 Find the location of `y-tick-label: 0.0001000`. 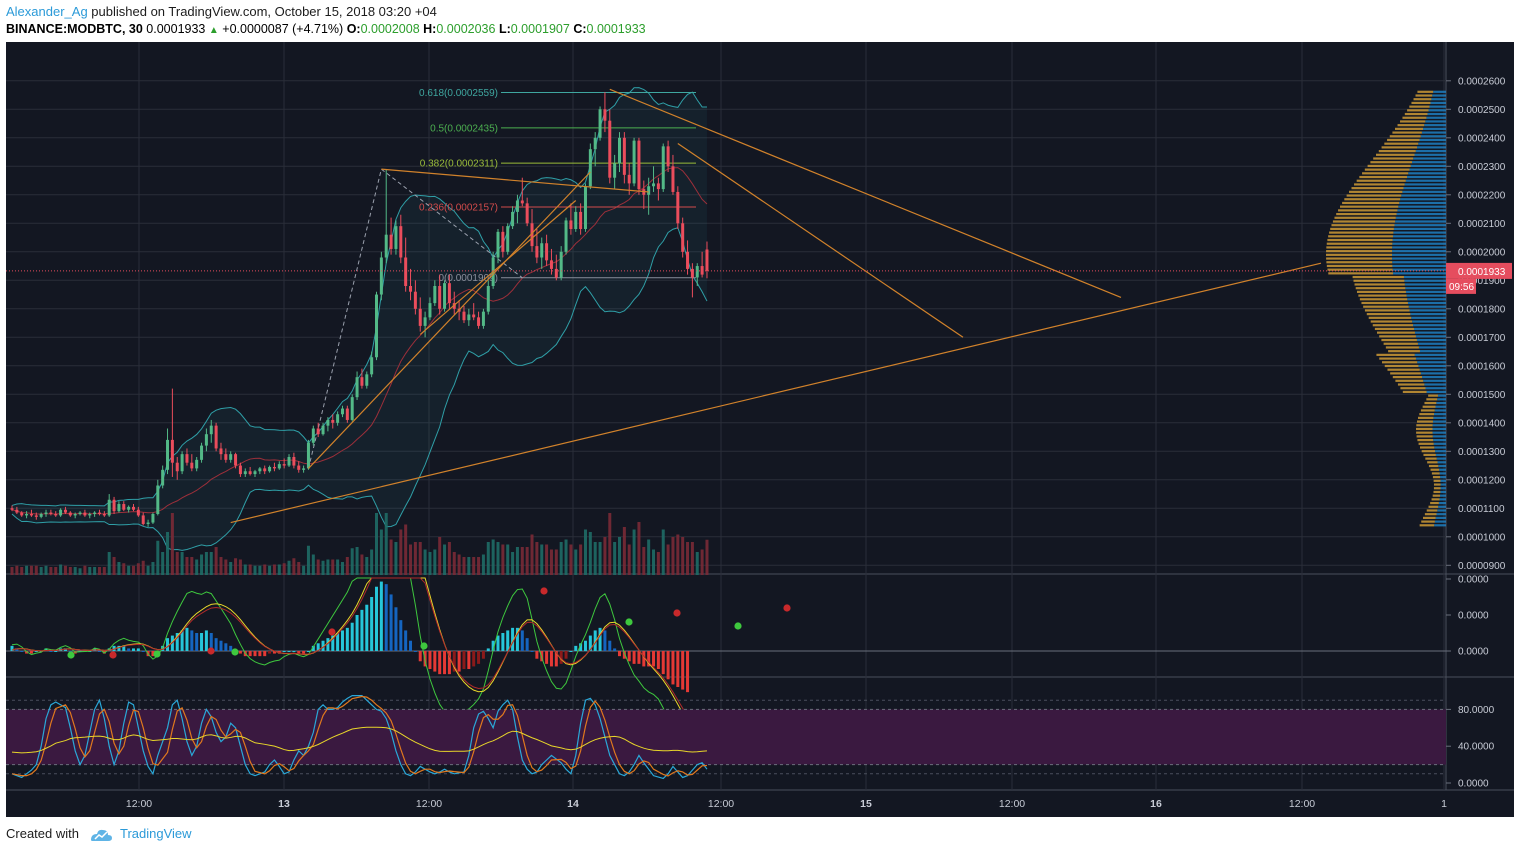

y-tick-label: 0.0001000 is located at coordinates (1482, 537).